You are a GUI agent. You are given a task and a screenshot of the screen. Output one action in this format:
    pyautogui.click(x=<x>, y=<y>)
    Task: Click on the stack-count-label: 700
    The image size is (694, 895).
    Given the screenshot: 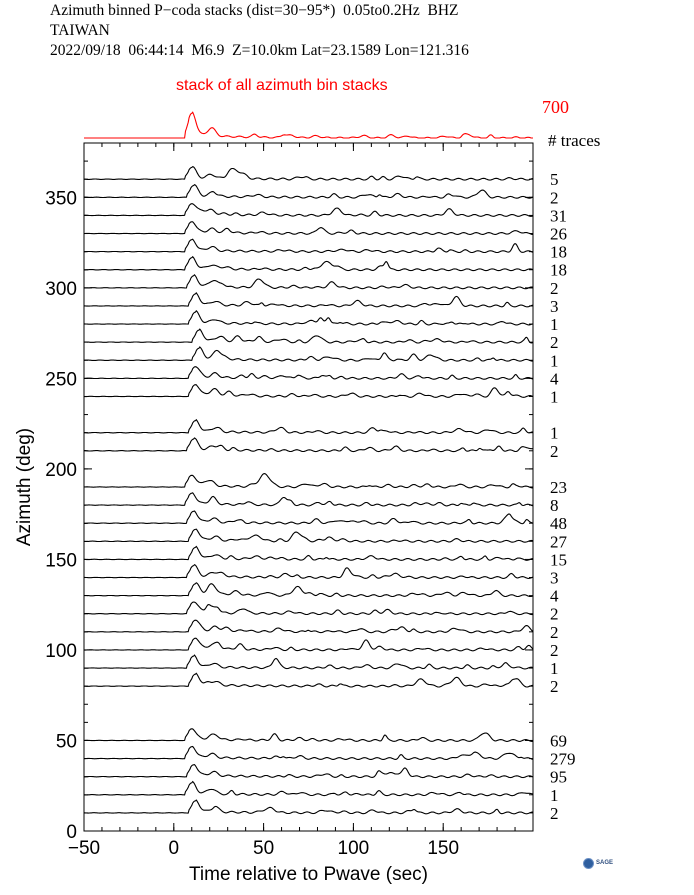 What is the action you would take?
    pyautogui.click(x=555, y=107)
    